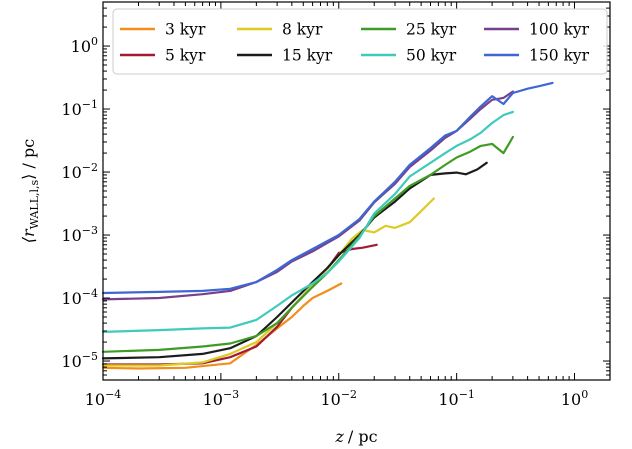 The height and width of the screenshot is (449, 632). I want to click on legend-label: 5 kyr, so click(185, 56).